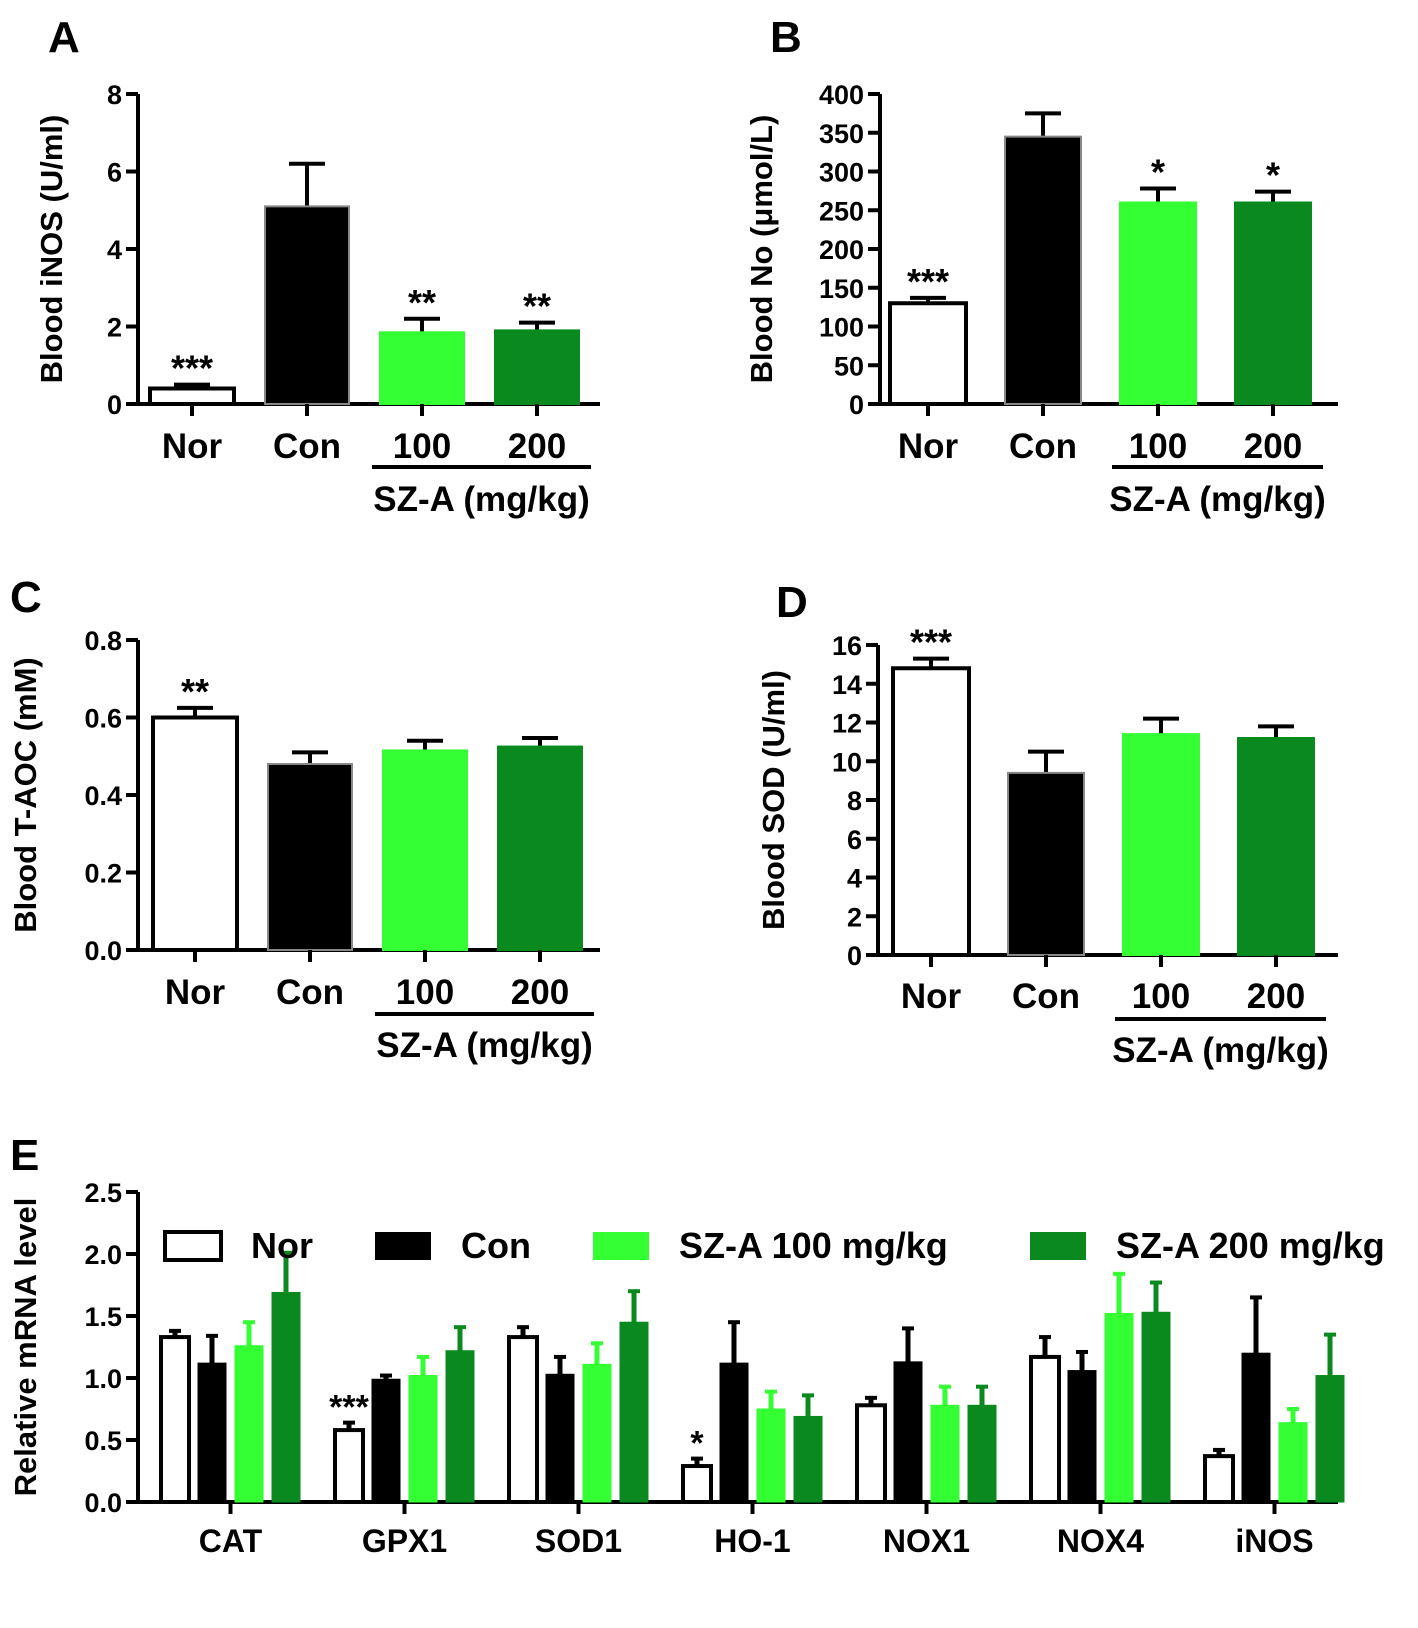  Describe the element at coordinates (103, 1255) in the screenshot. I see `y-tick-label: 2.0` at that location.